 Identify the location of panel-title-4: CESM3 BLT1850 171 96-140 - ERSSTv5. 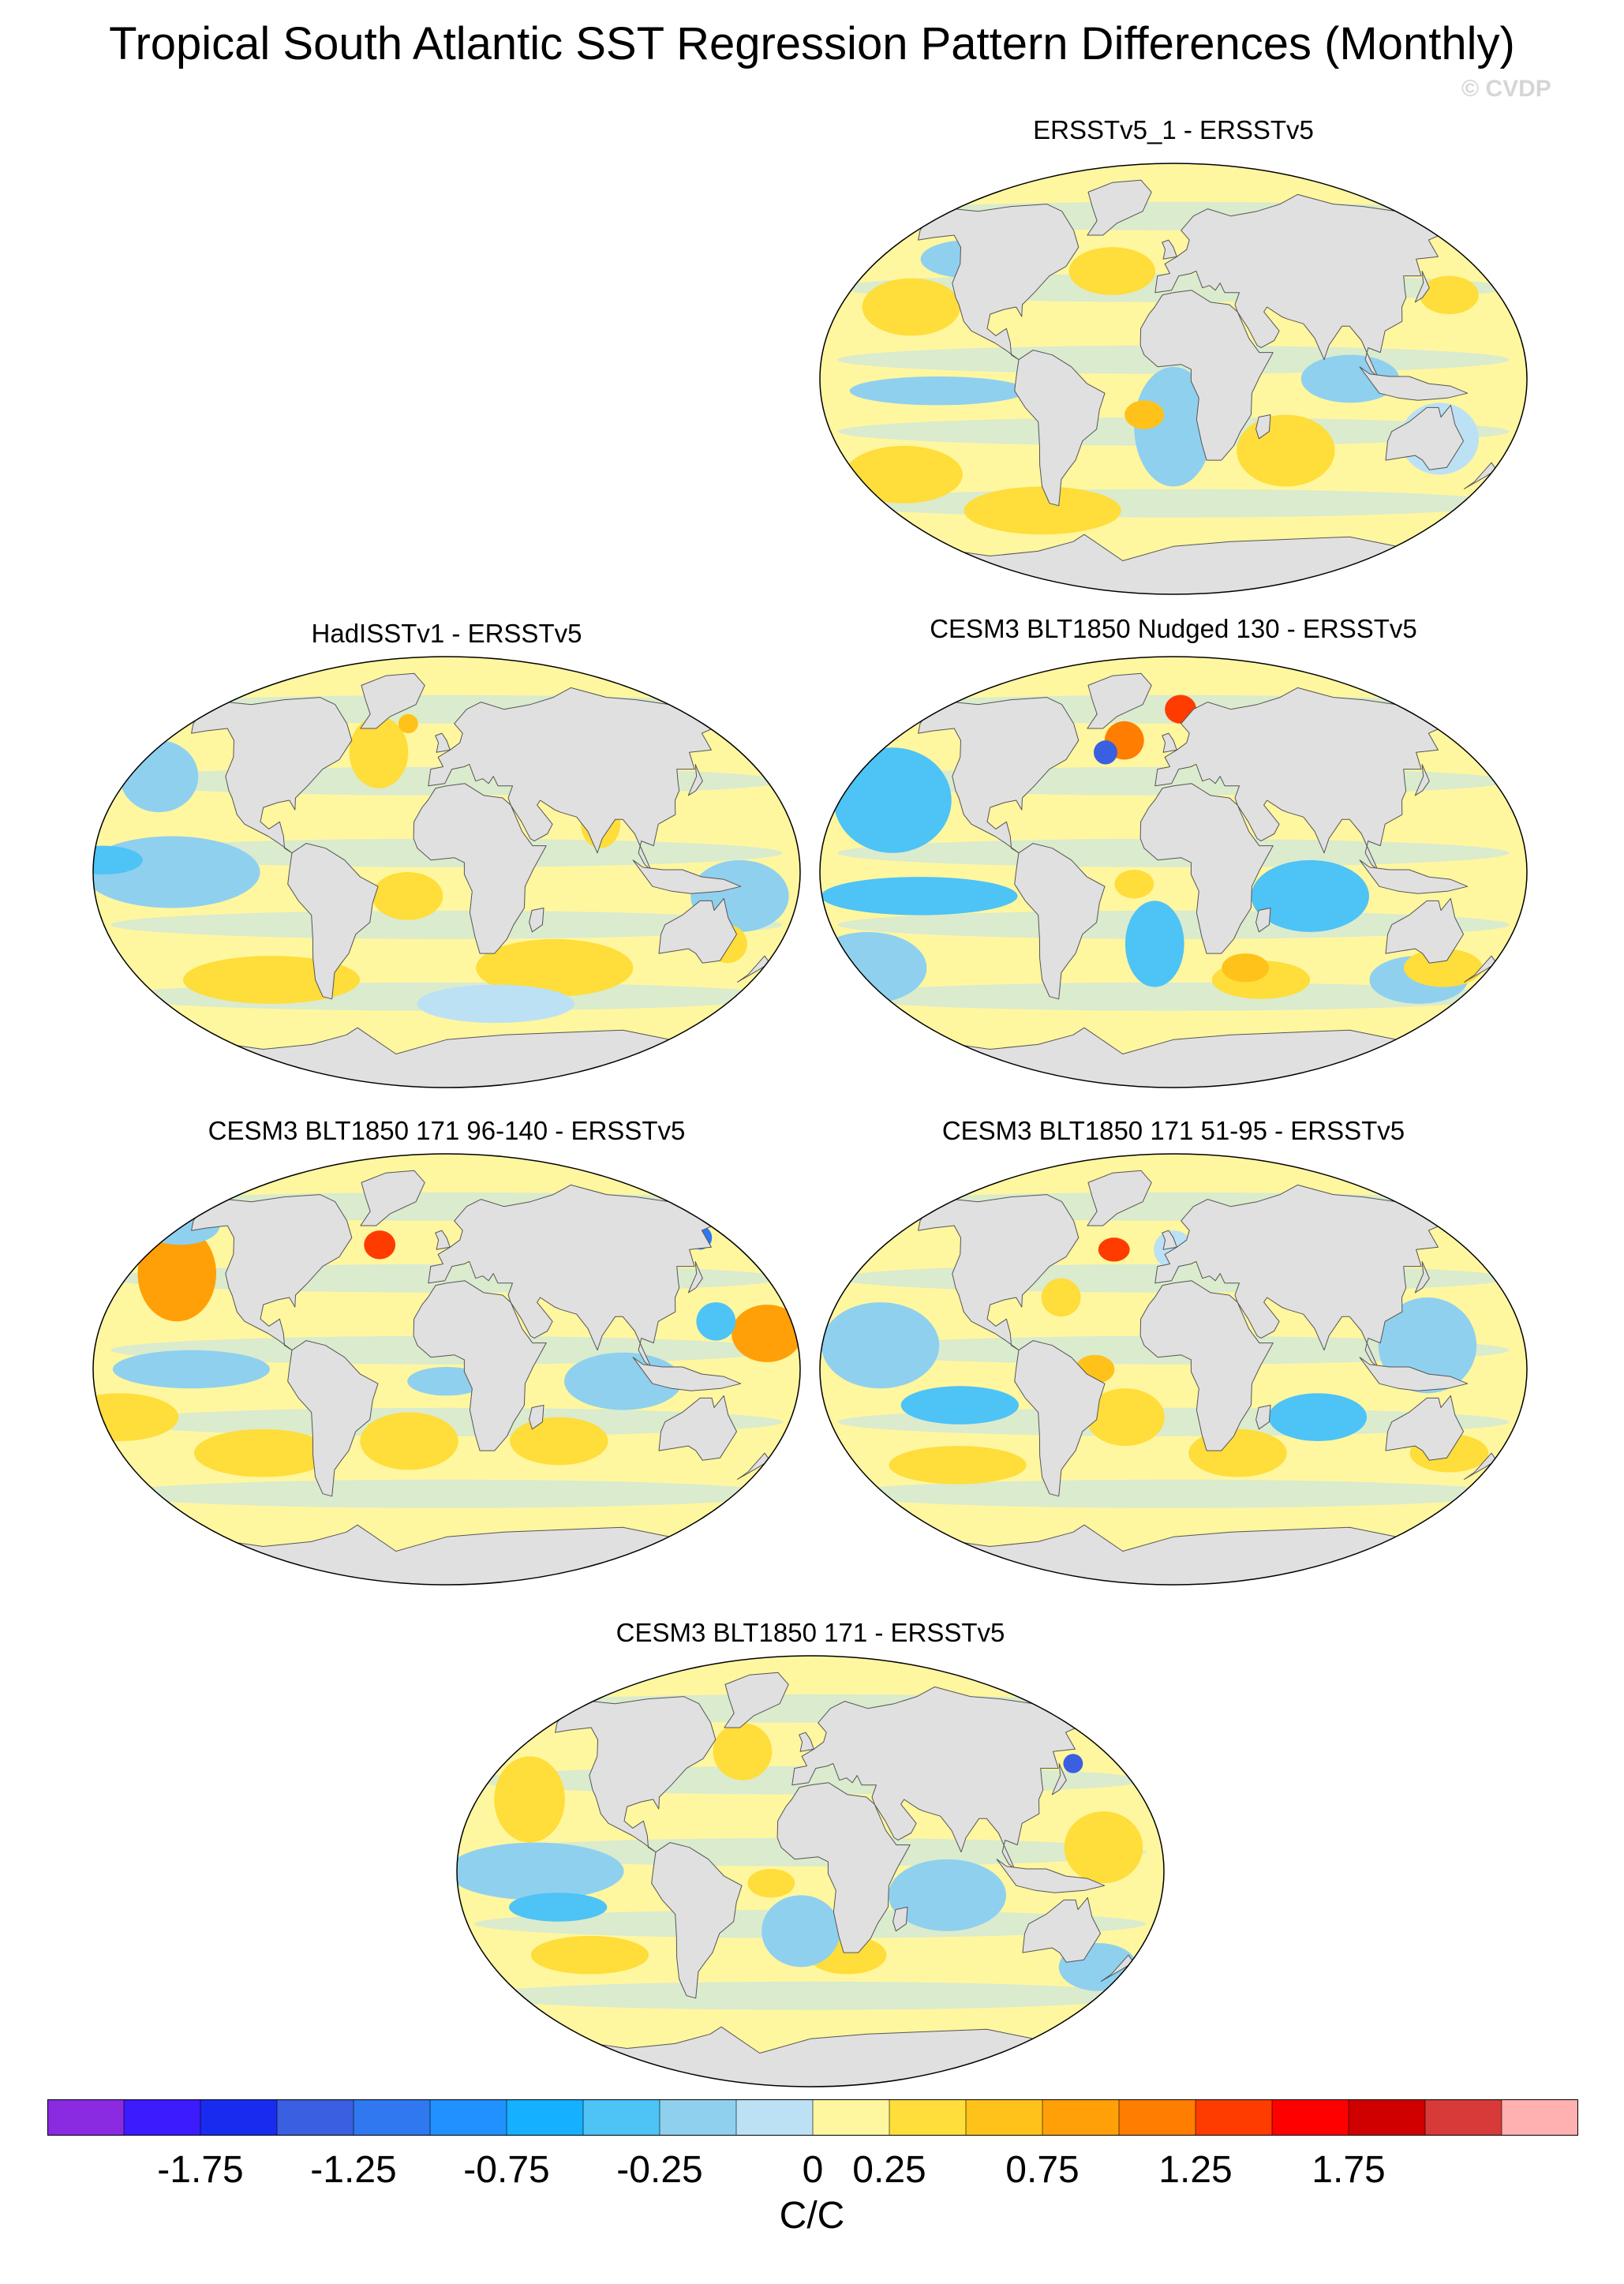
(447, 1130).